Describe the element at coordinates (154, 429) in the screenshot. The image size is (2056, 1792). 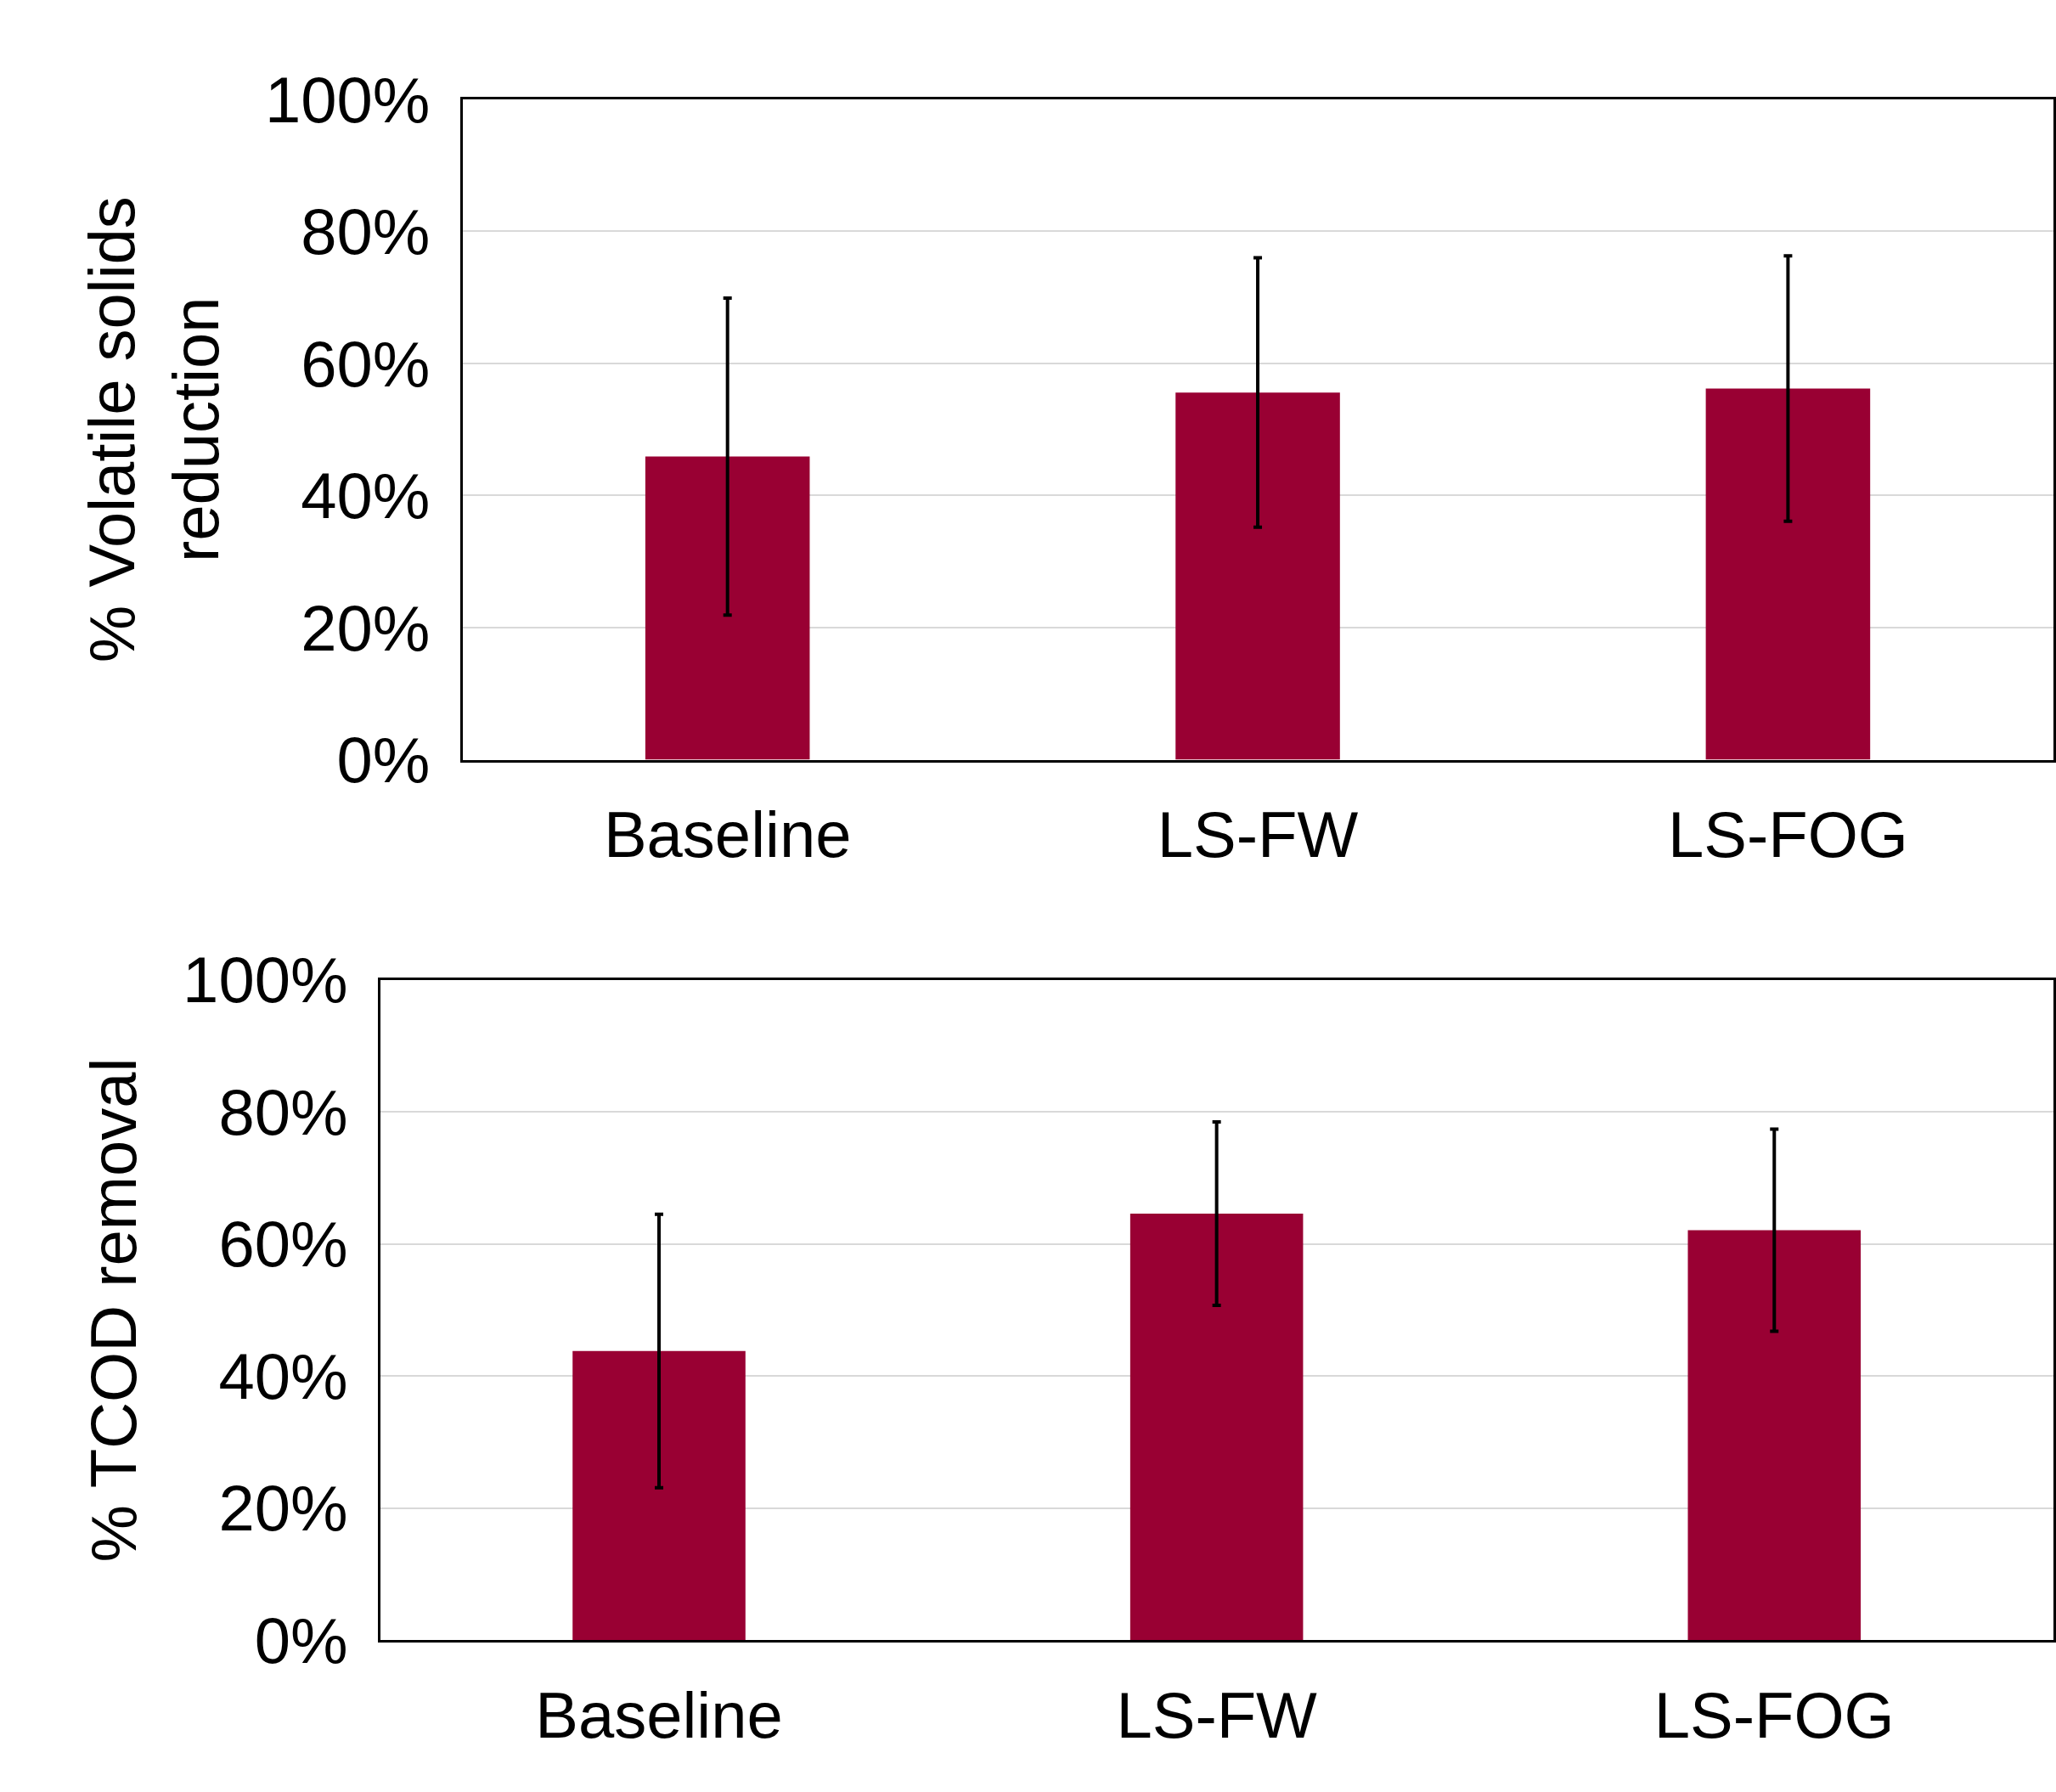
I see `y-axis-title: % Volatile solids reduction` at that location.